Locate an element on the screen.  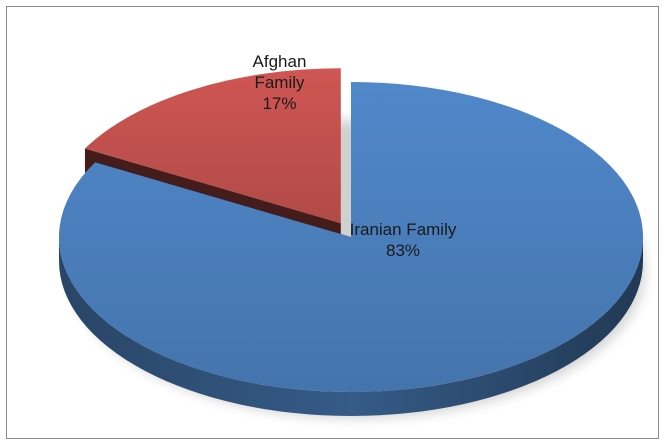
slice-label-line: Iranian Family is located at coordinates (403, 229).